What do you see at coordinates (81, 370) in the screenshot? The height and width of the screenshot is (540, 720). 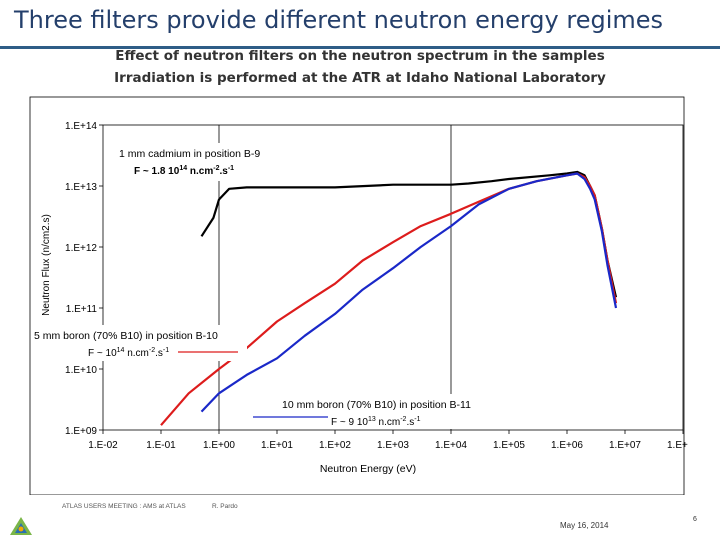 I see `y-tick-label: 1.E+10` at bounding box center [81, 370].